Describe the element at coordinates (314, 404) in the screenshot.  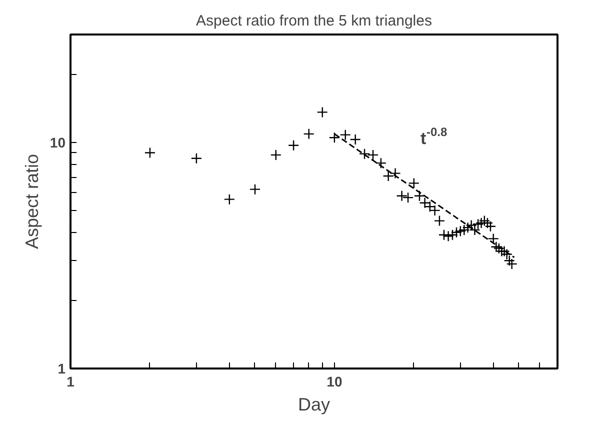
I see `x-axis-title: Day` at that location.